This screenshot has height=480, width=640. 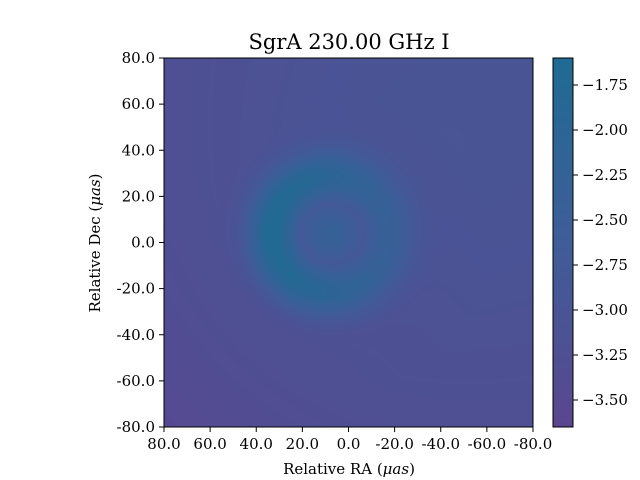 What do you see at coordinates (441, 444) in the screenshot?
I see `x-tick-label: -40.0` at bounding box center [441, 444].